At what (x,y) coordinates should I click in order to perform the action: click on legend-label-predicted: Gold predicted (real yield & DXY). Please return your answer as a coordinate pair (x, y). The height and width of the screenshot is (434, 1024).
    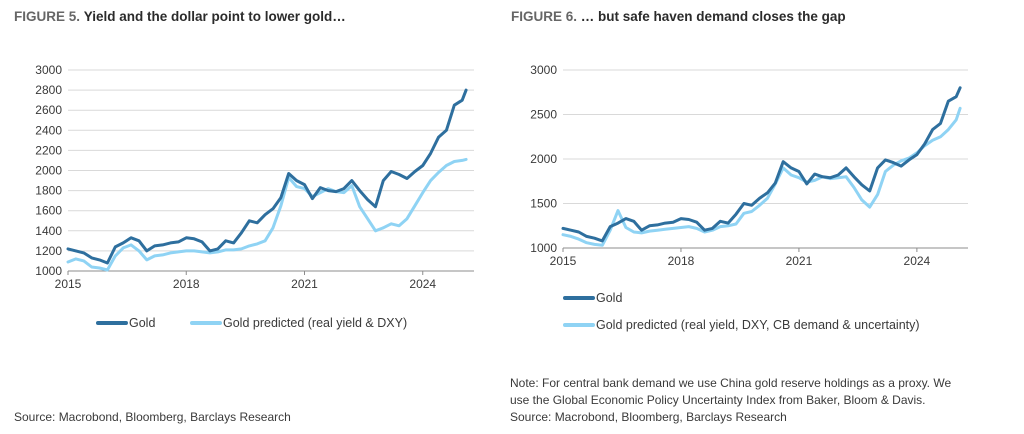
    Looking at the image, I should click on (315, 323).